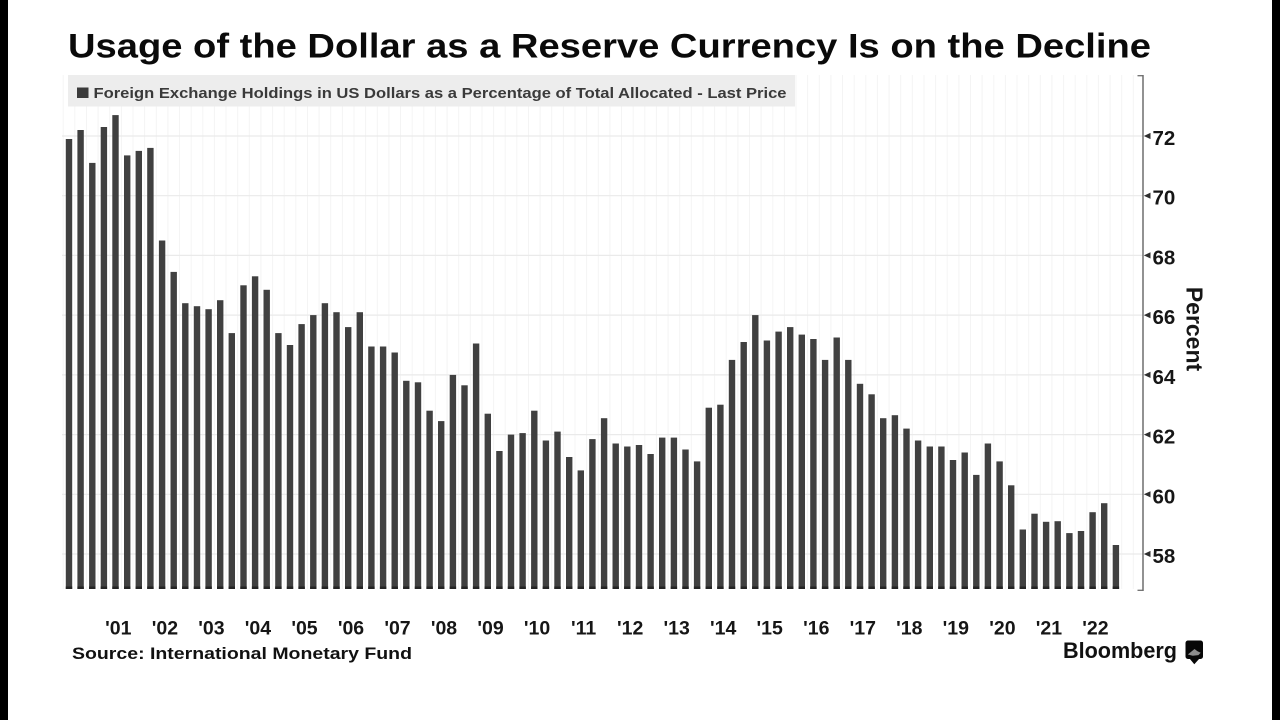 This screenshot has height=720, width=1280. I want to click on svg-text: 62, so click(1164, 437).